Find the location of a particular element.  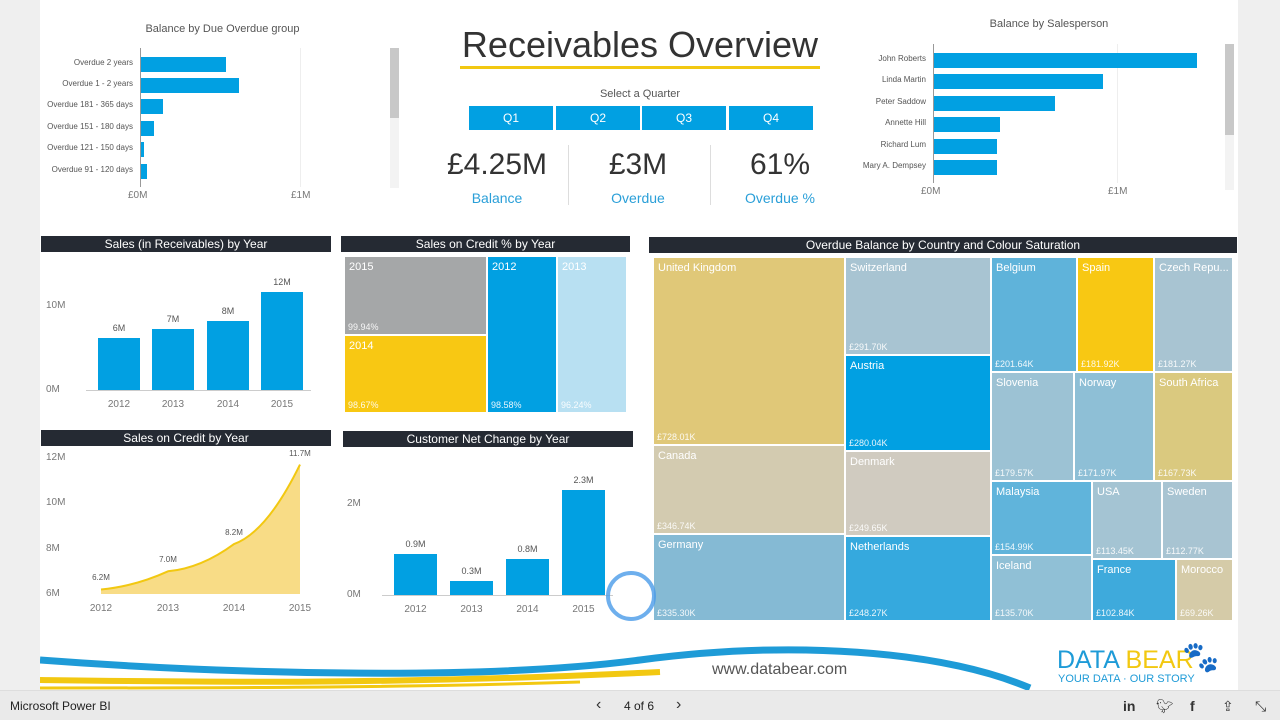

treemap-cell-france: France £102.84K is located at coordinates (1134, 590).